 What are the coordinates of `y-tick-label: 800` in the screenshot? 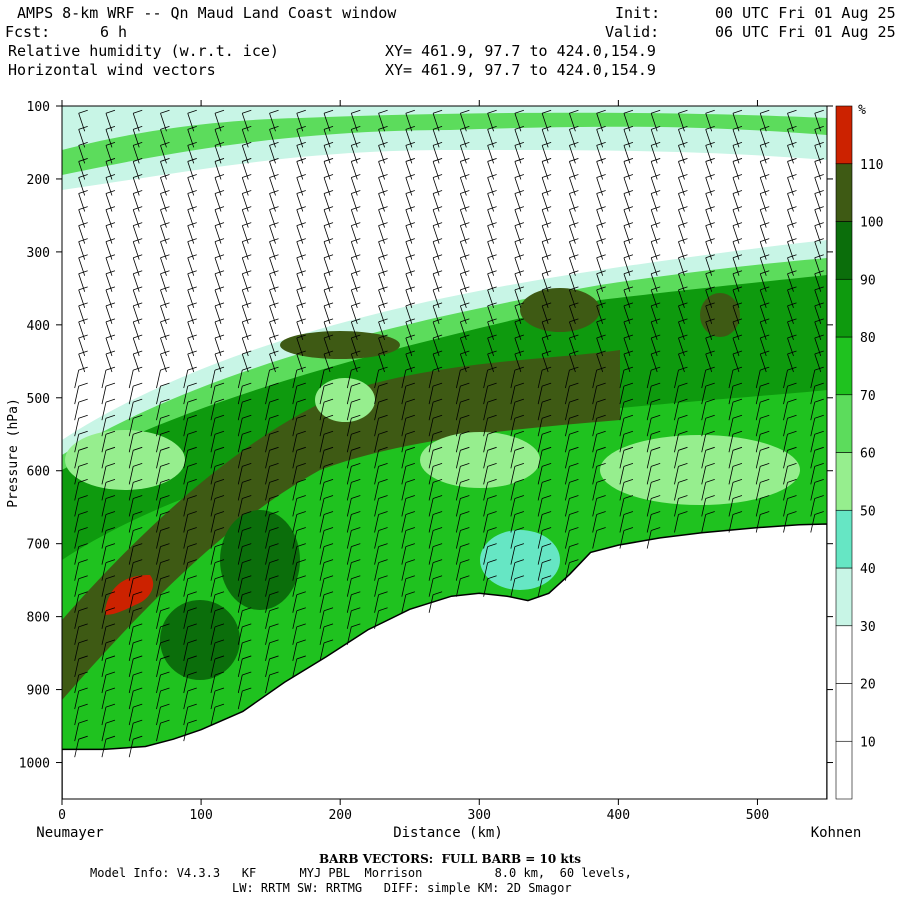 It's located at (38, 618).